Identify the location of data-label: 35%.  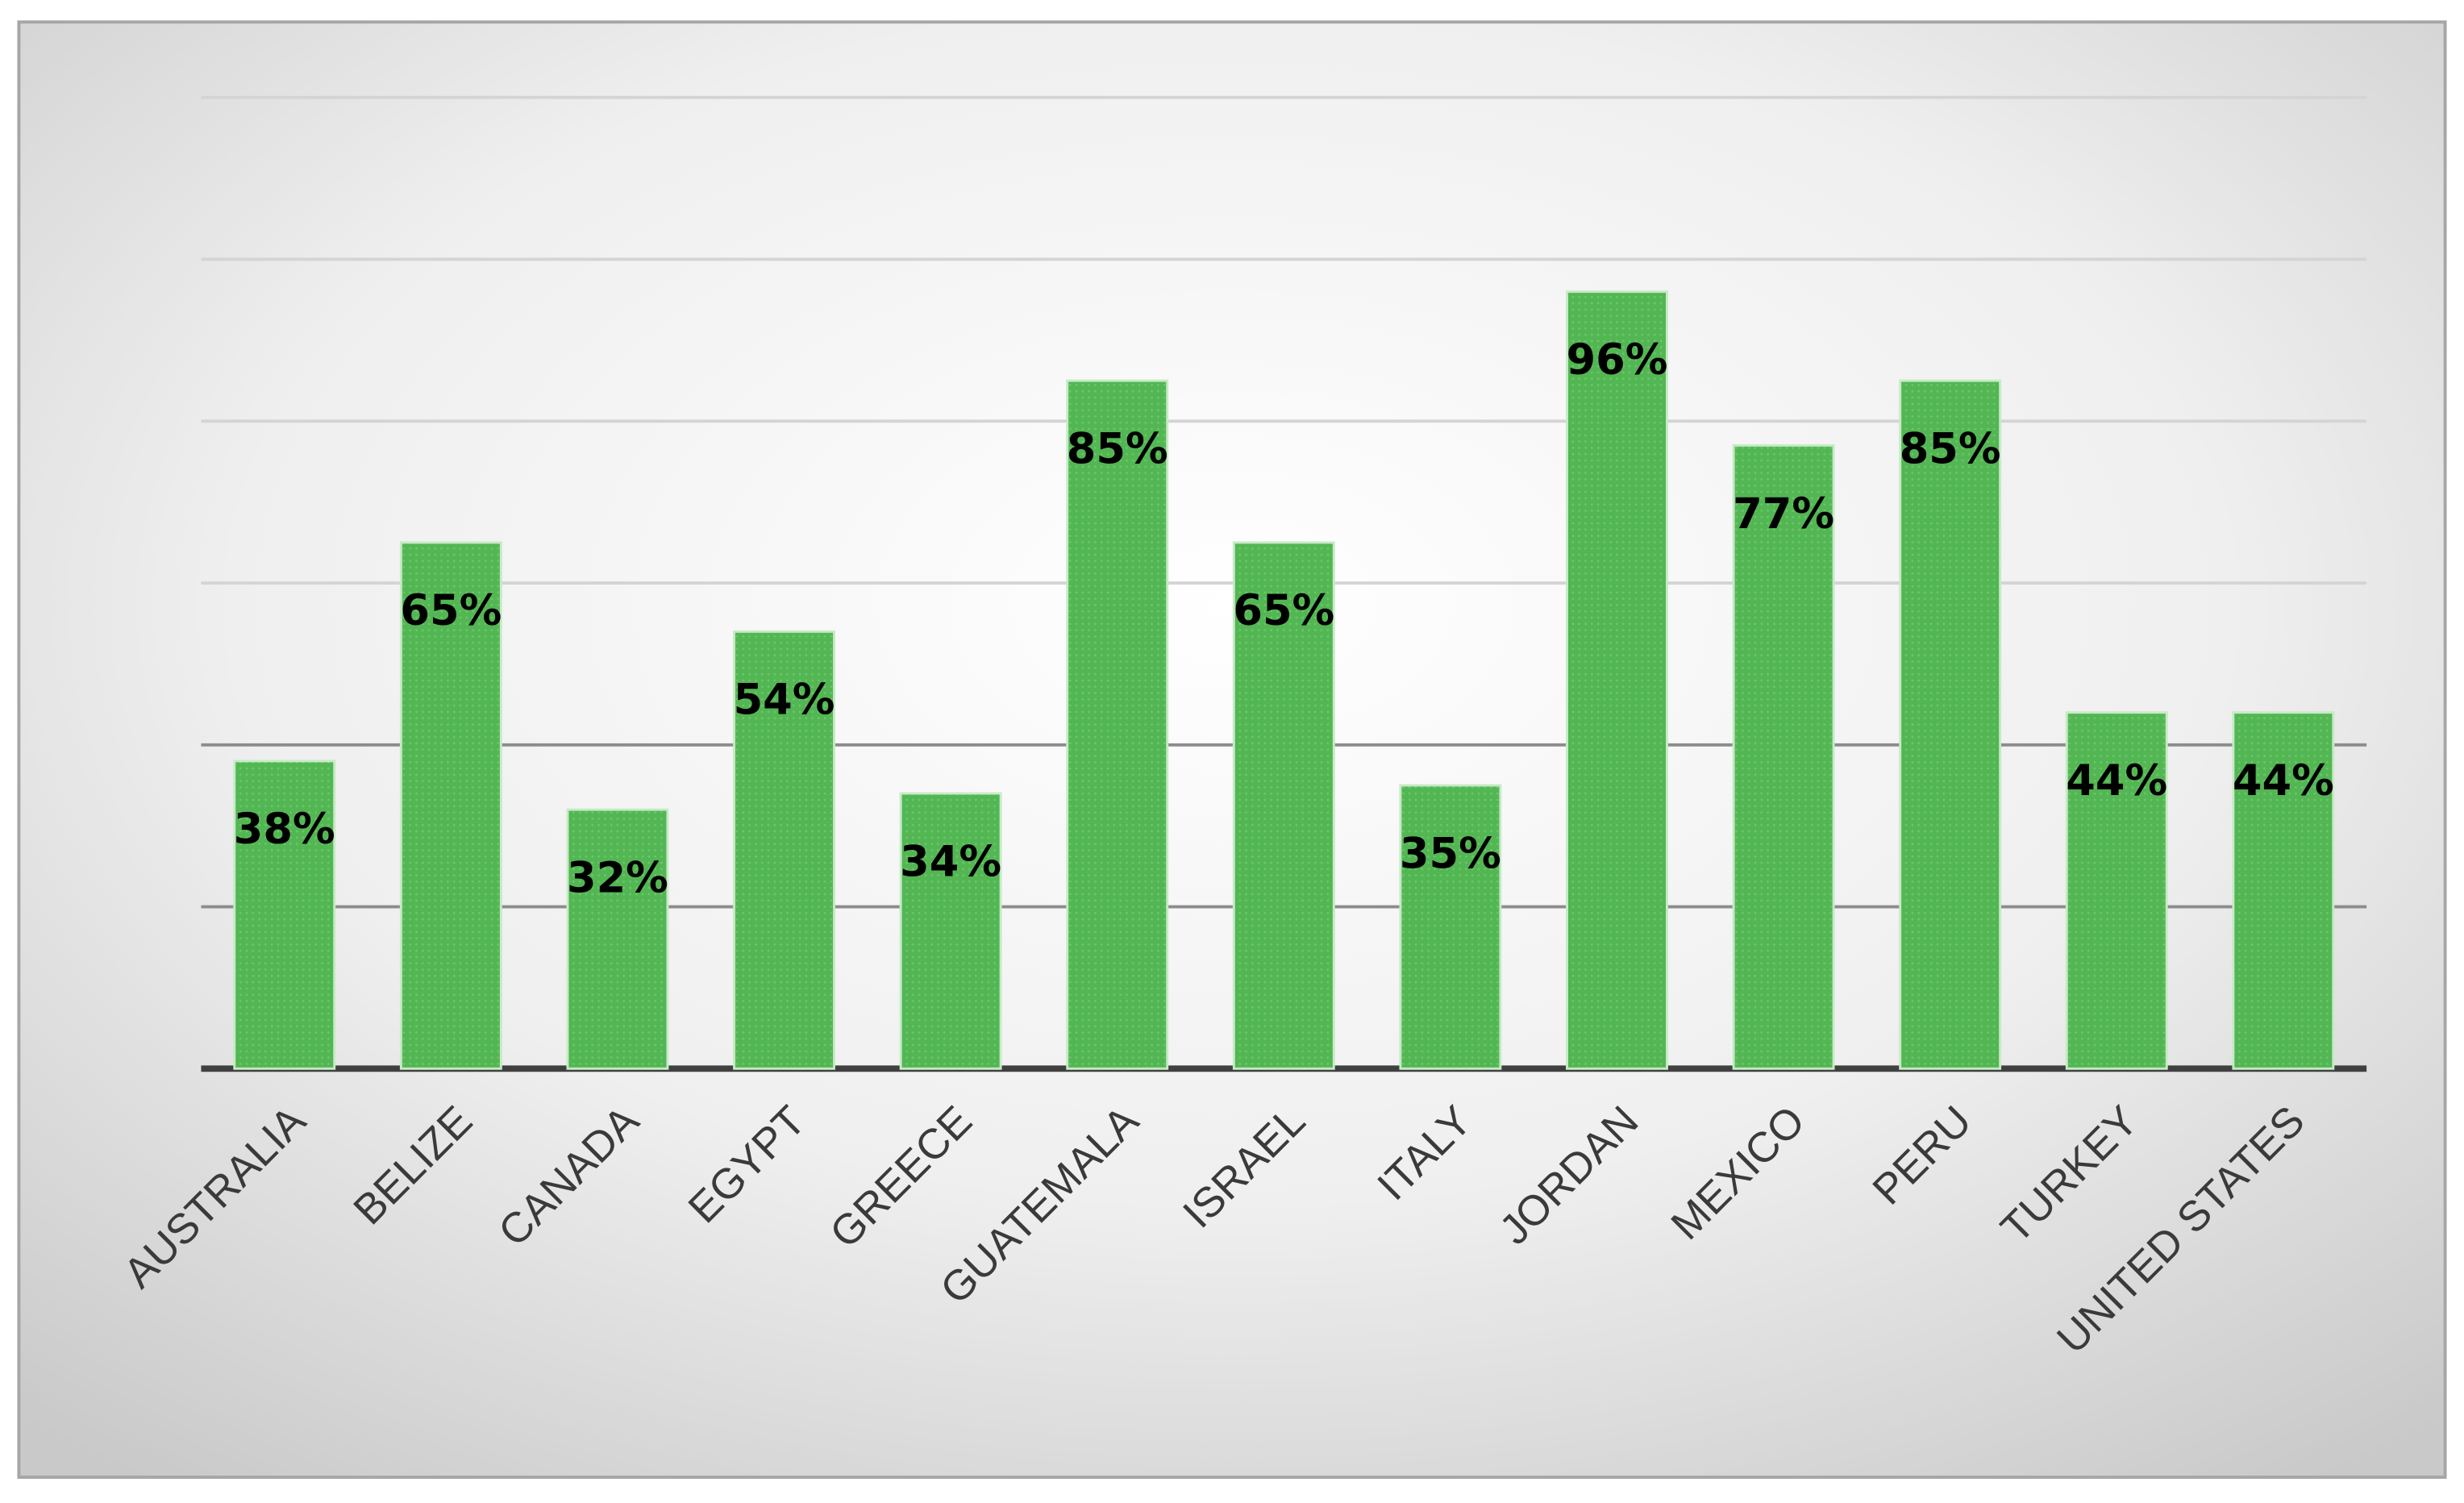
(1450, 853).